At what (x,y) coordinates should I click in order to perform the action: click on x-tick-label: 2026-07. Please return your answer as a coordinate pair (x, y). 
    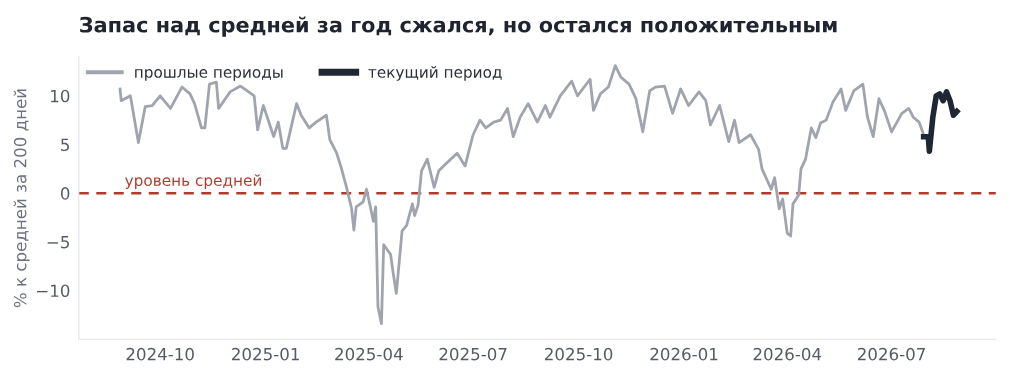
    Looking at the image, I should click on (891, 354).